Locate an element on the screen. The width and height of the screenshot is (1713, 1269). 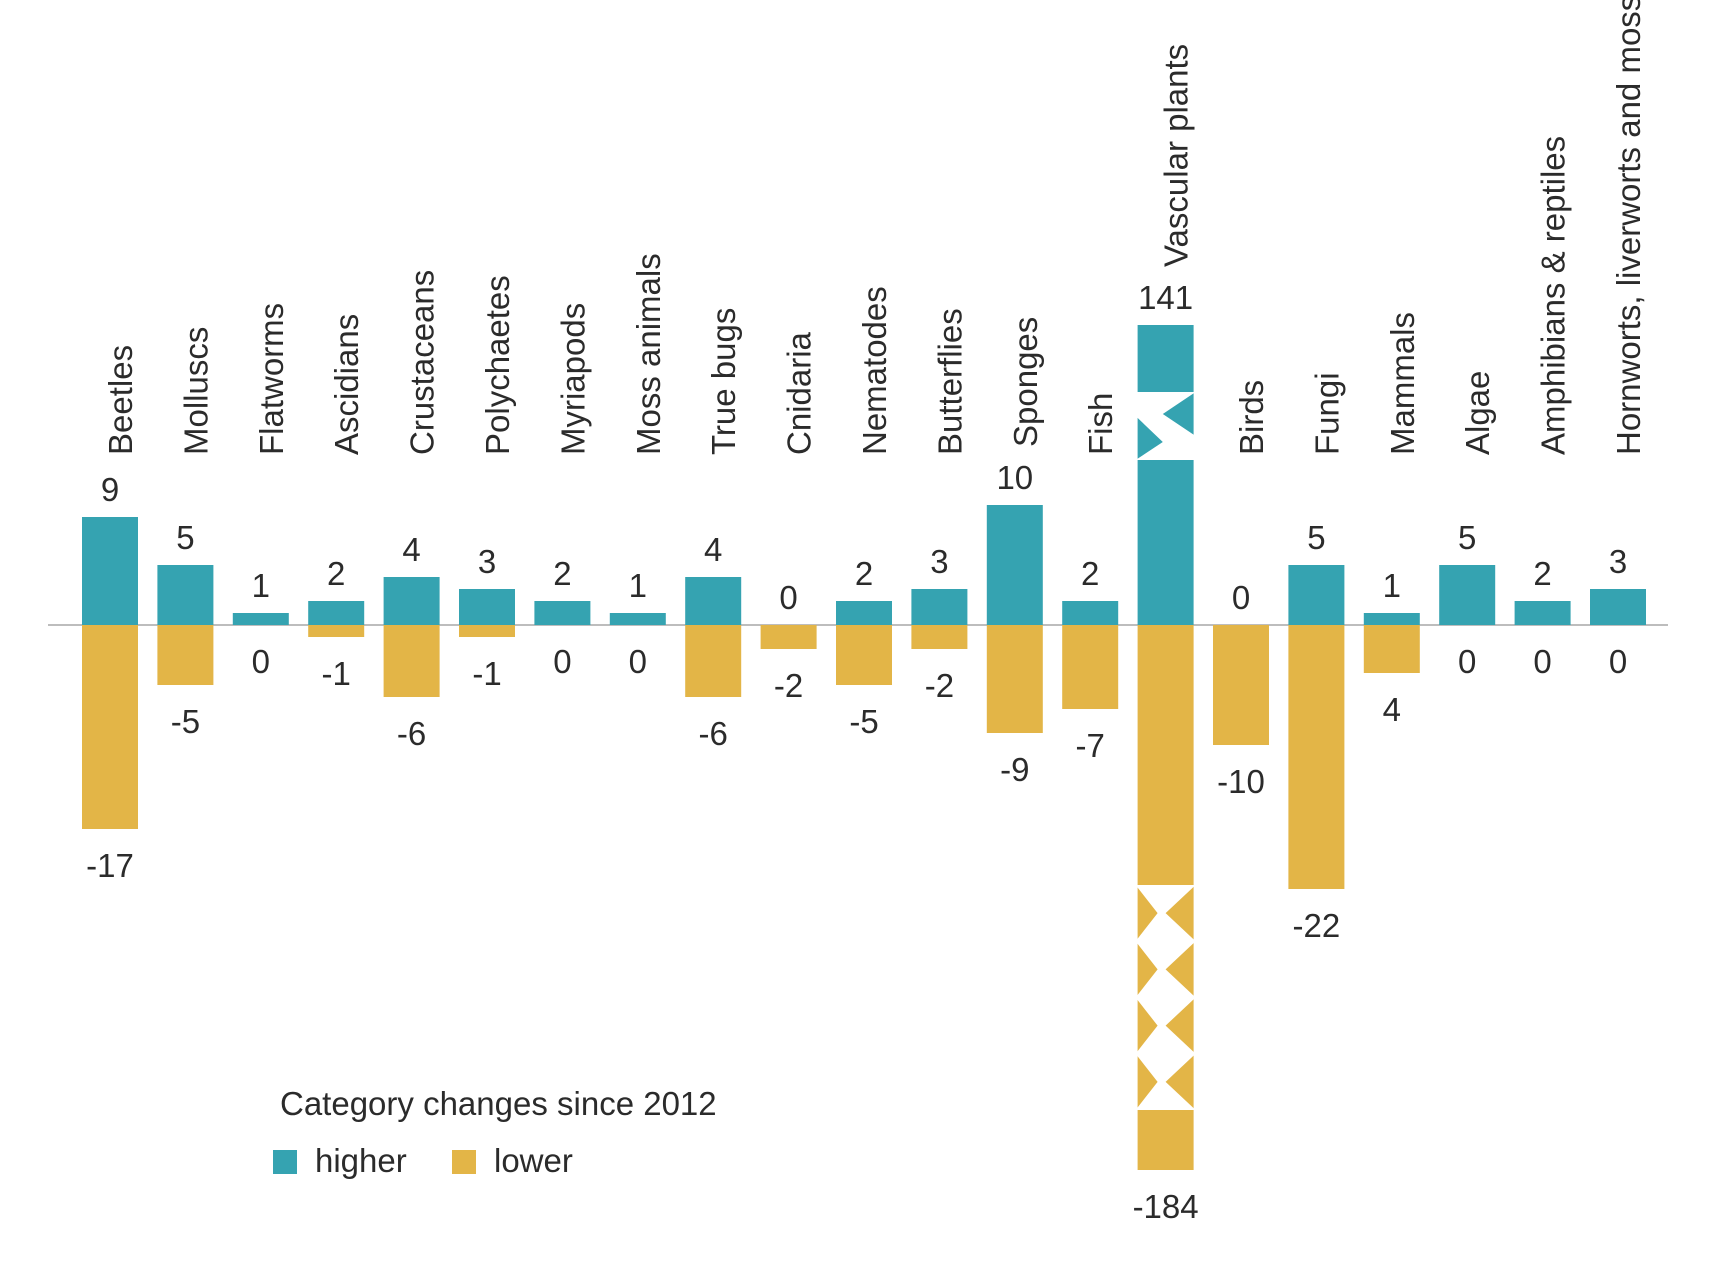
value-label-lower-moss-animals: 0 is located at coordinates (638, 661).